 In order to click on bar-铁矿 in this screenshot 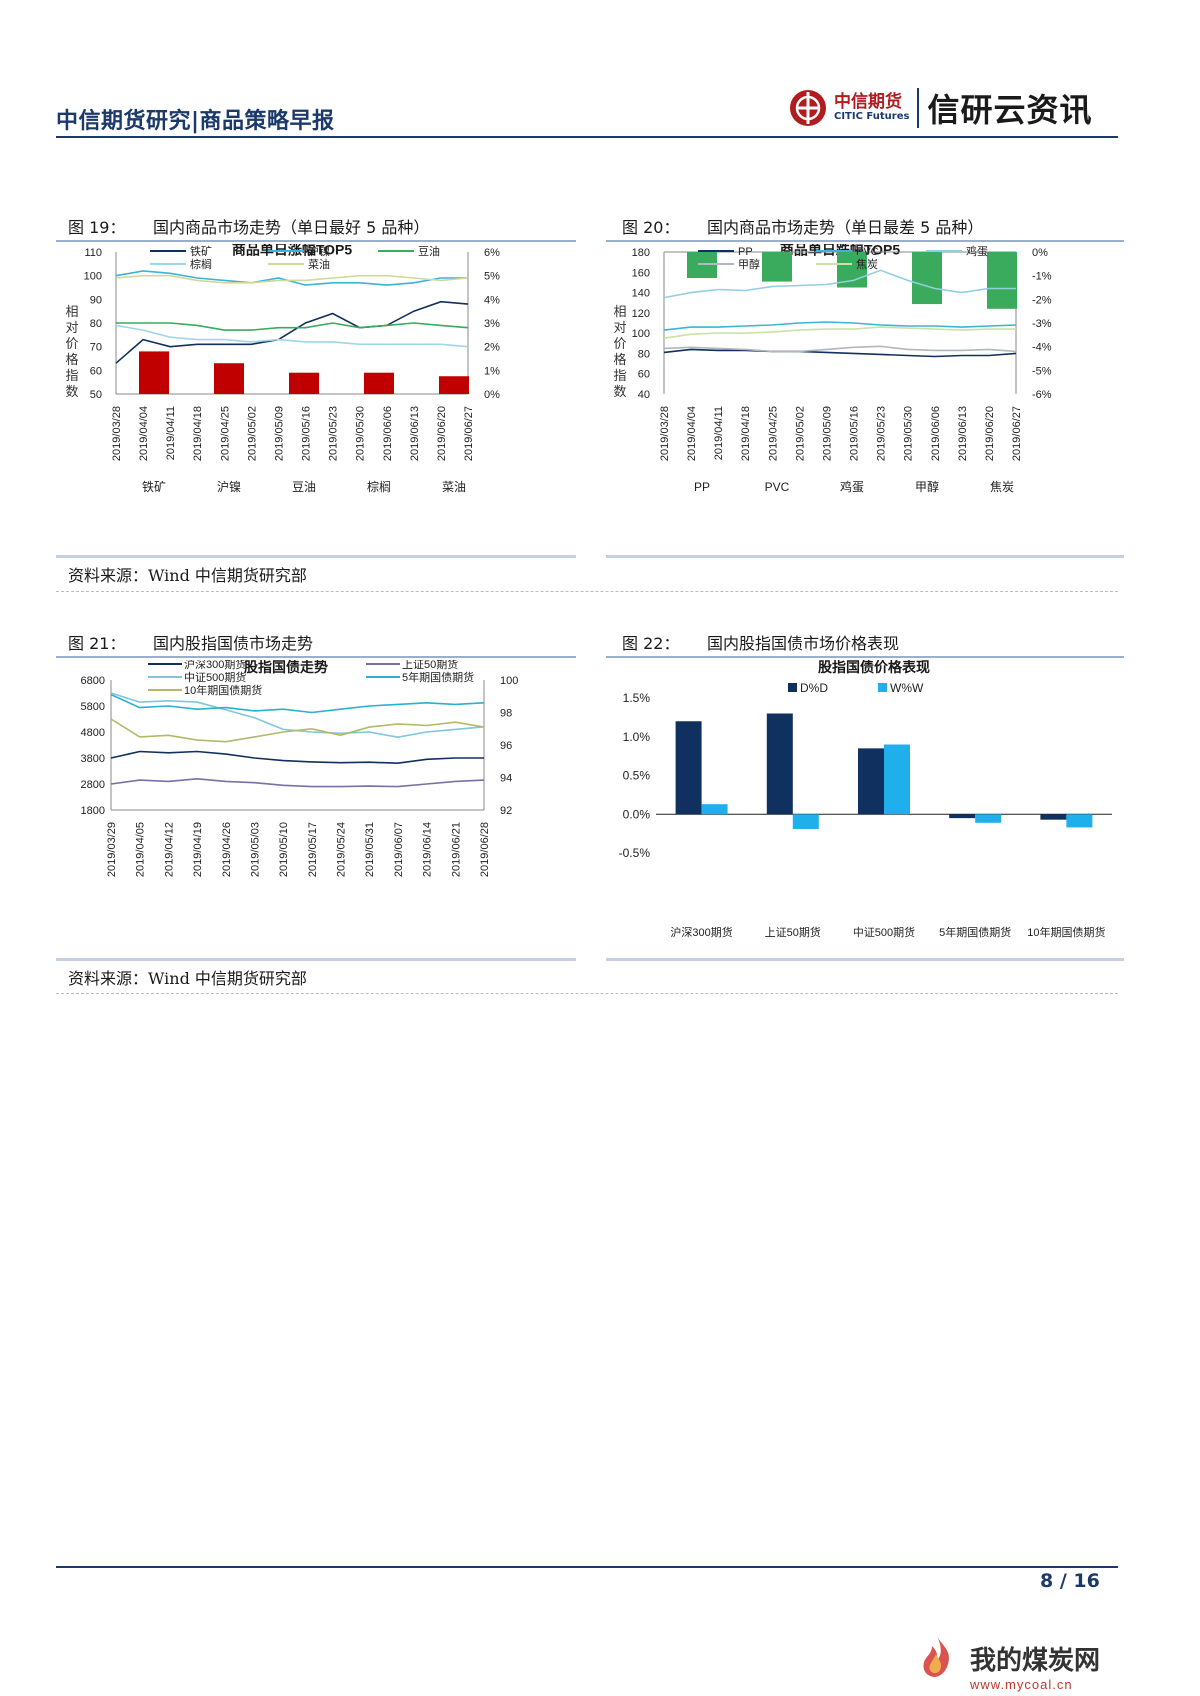, I will do `click(154, 372)`.